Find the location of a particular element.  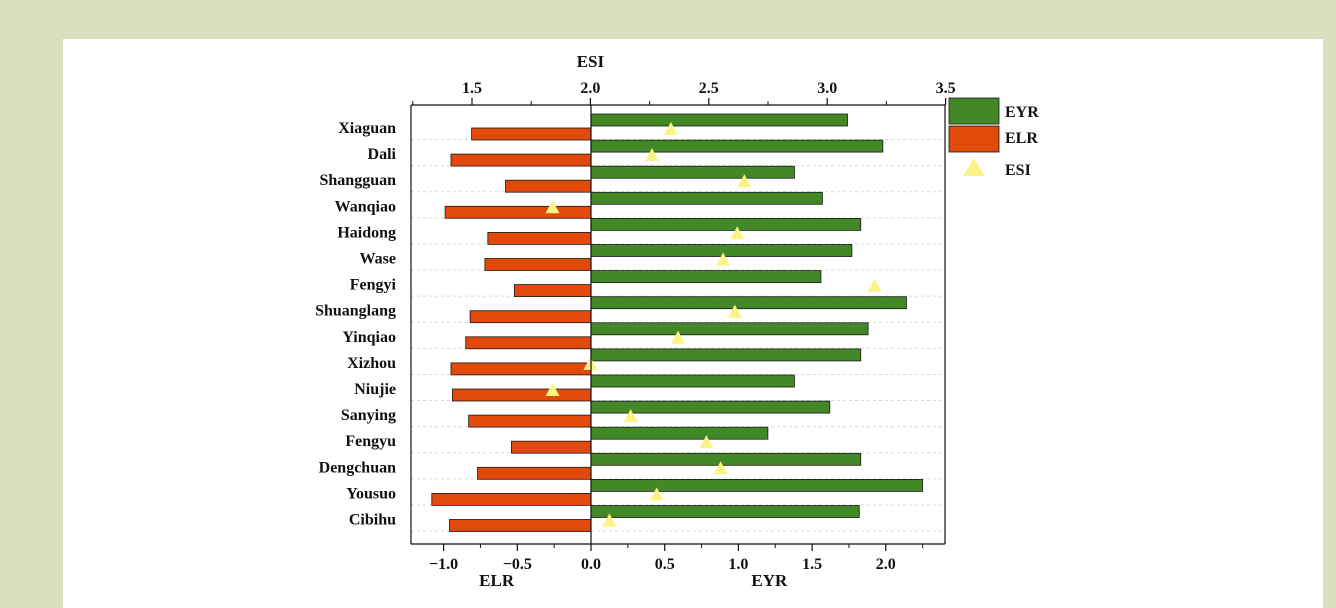

eyr-axis-title: EYR is located at coordinates (769, 580).